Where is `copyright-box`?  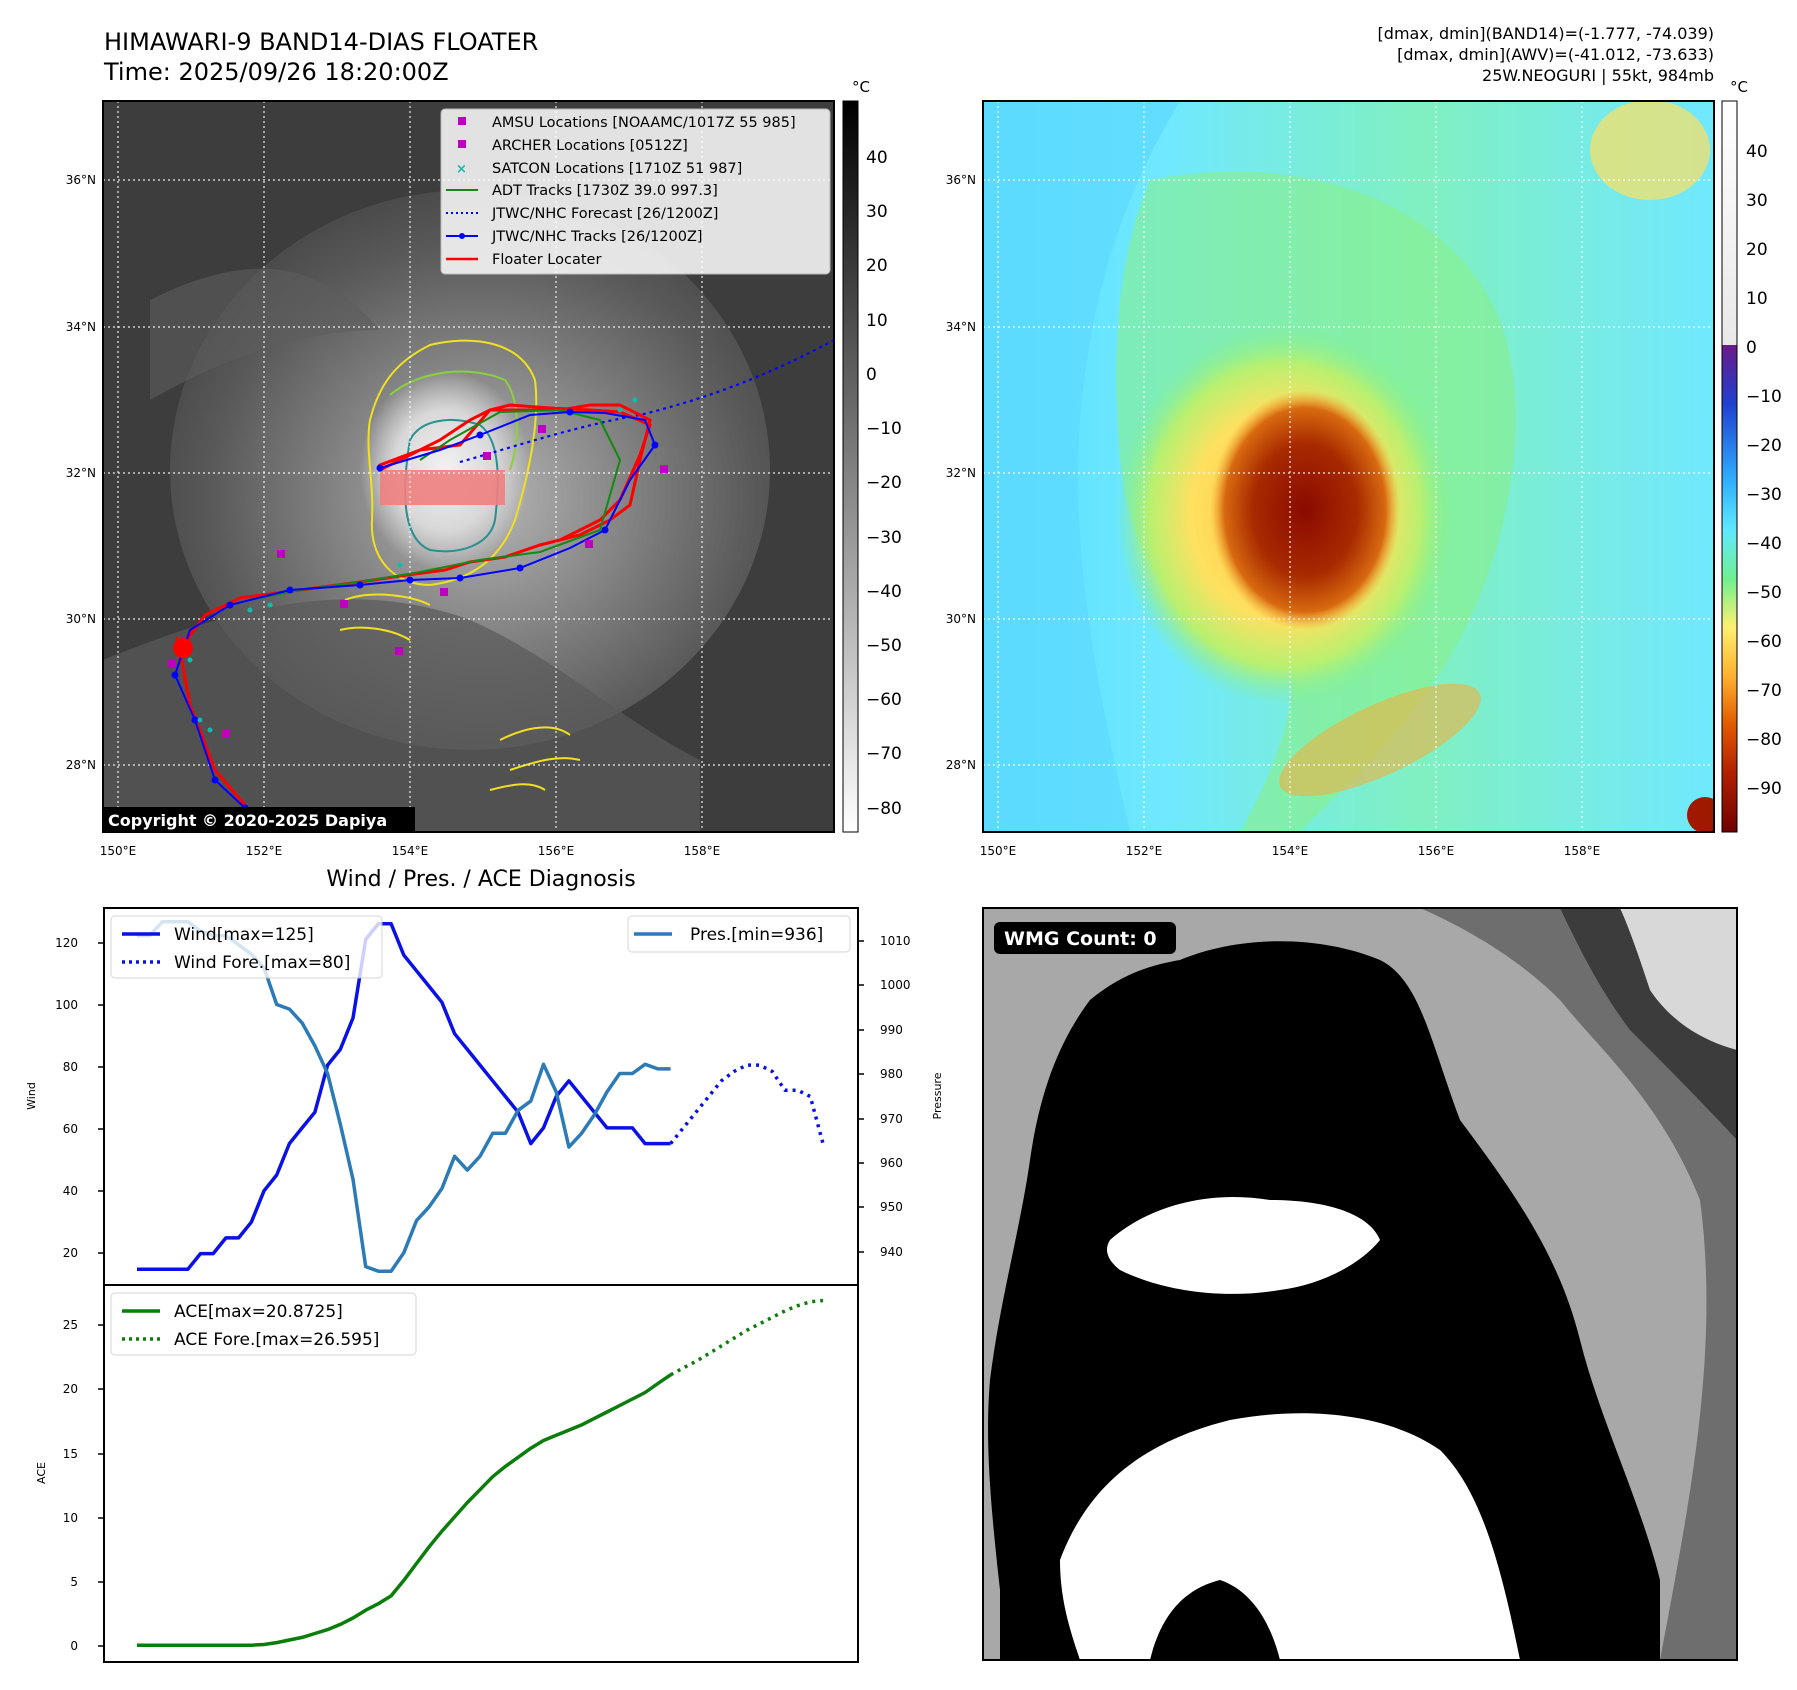 copyright-box is located at coordinates (259, 819).